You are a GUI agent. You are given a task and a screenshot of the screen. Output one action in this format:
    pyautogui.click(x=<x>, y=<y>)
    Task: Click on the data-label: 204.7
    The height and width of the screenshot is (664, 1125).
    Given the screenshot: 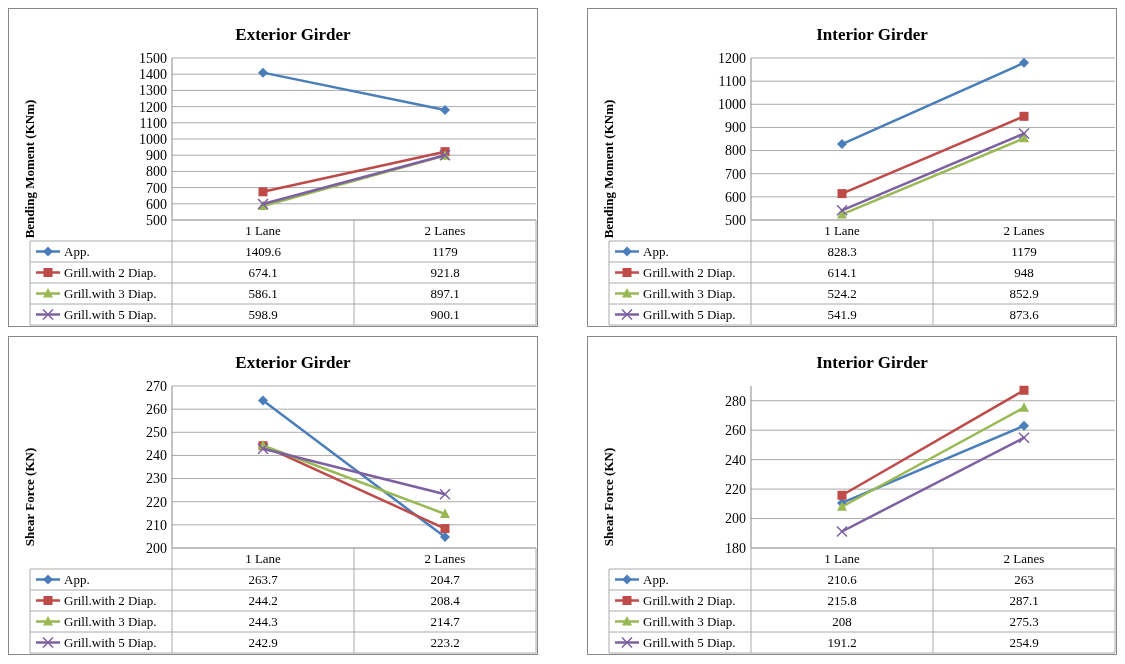 What is the action you would take?
    pyautogui.click(x=445, y=580)
    